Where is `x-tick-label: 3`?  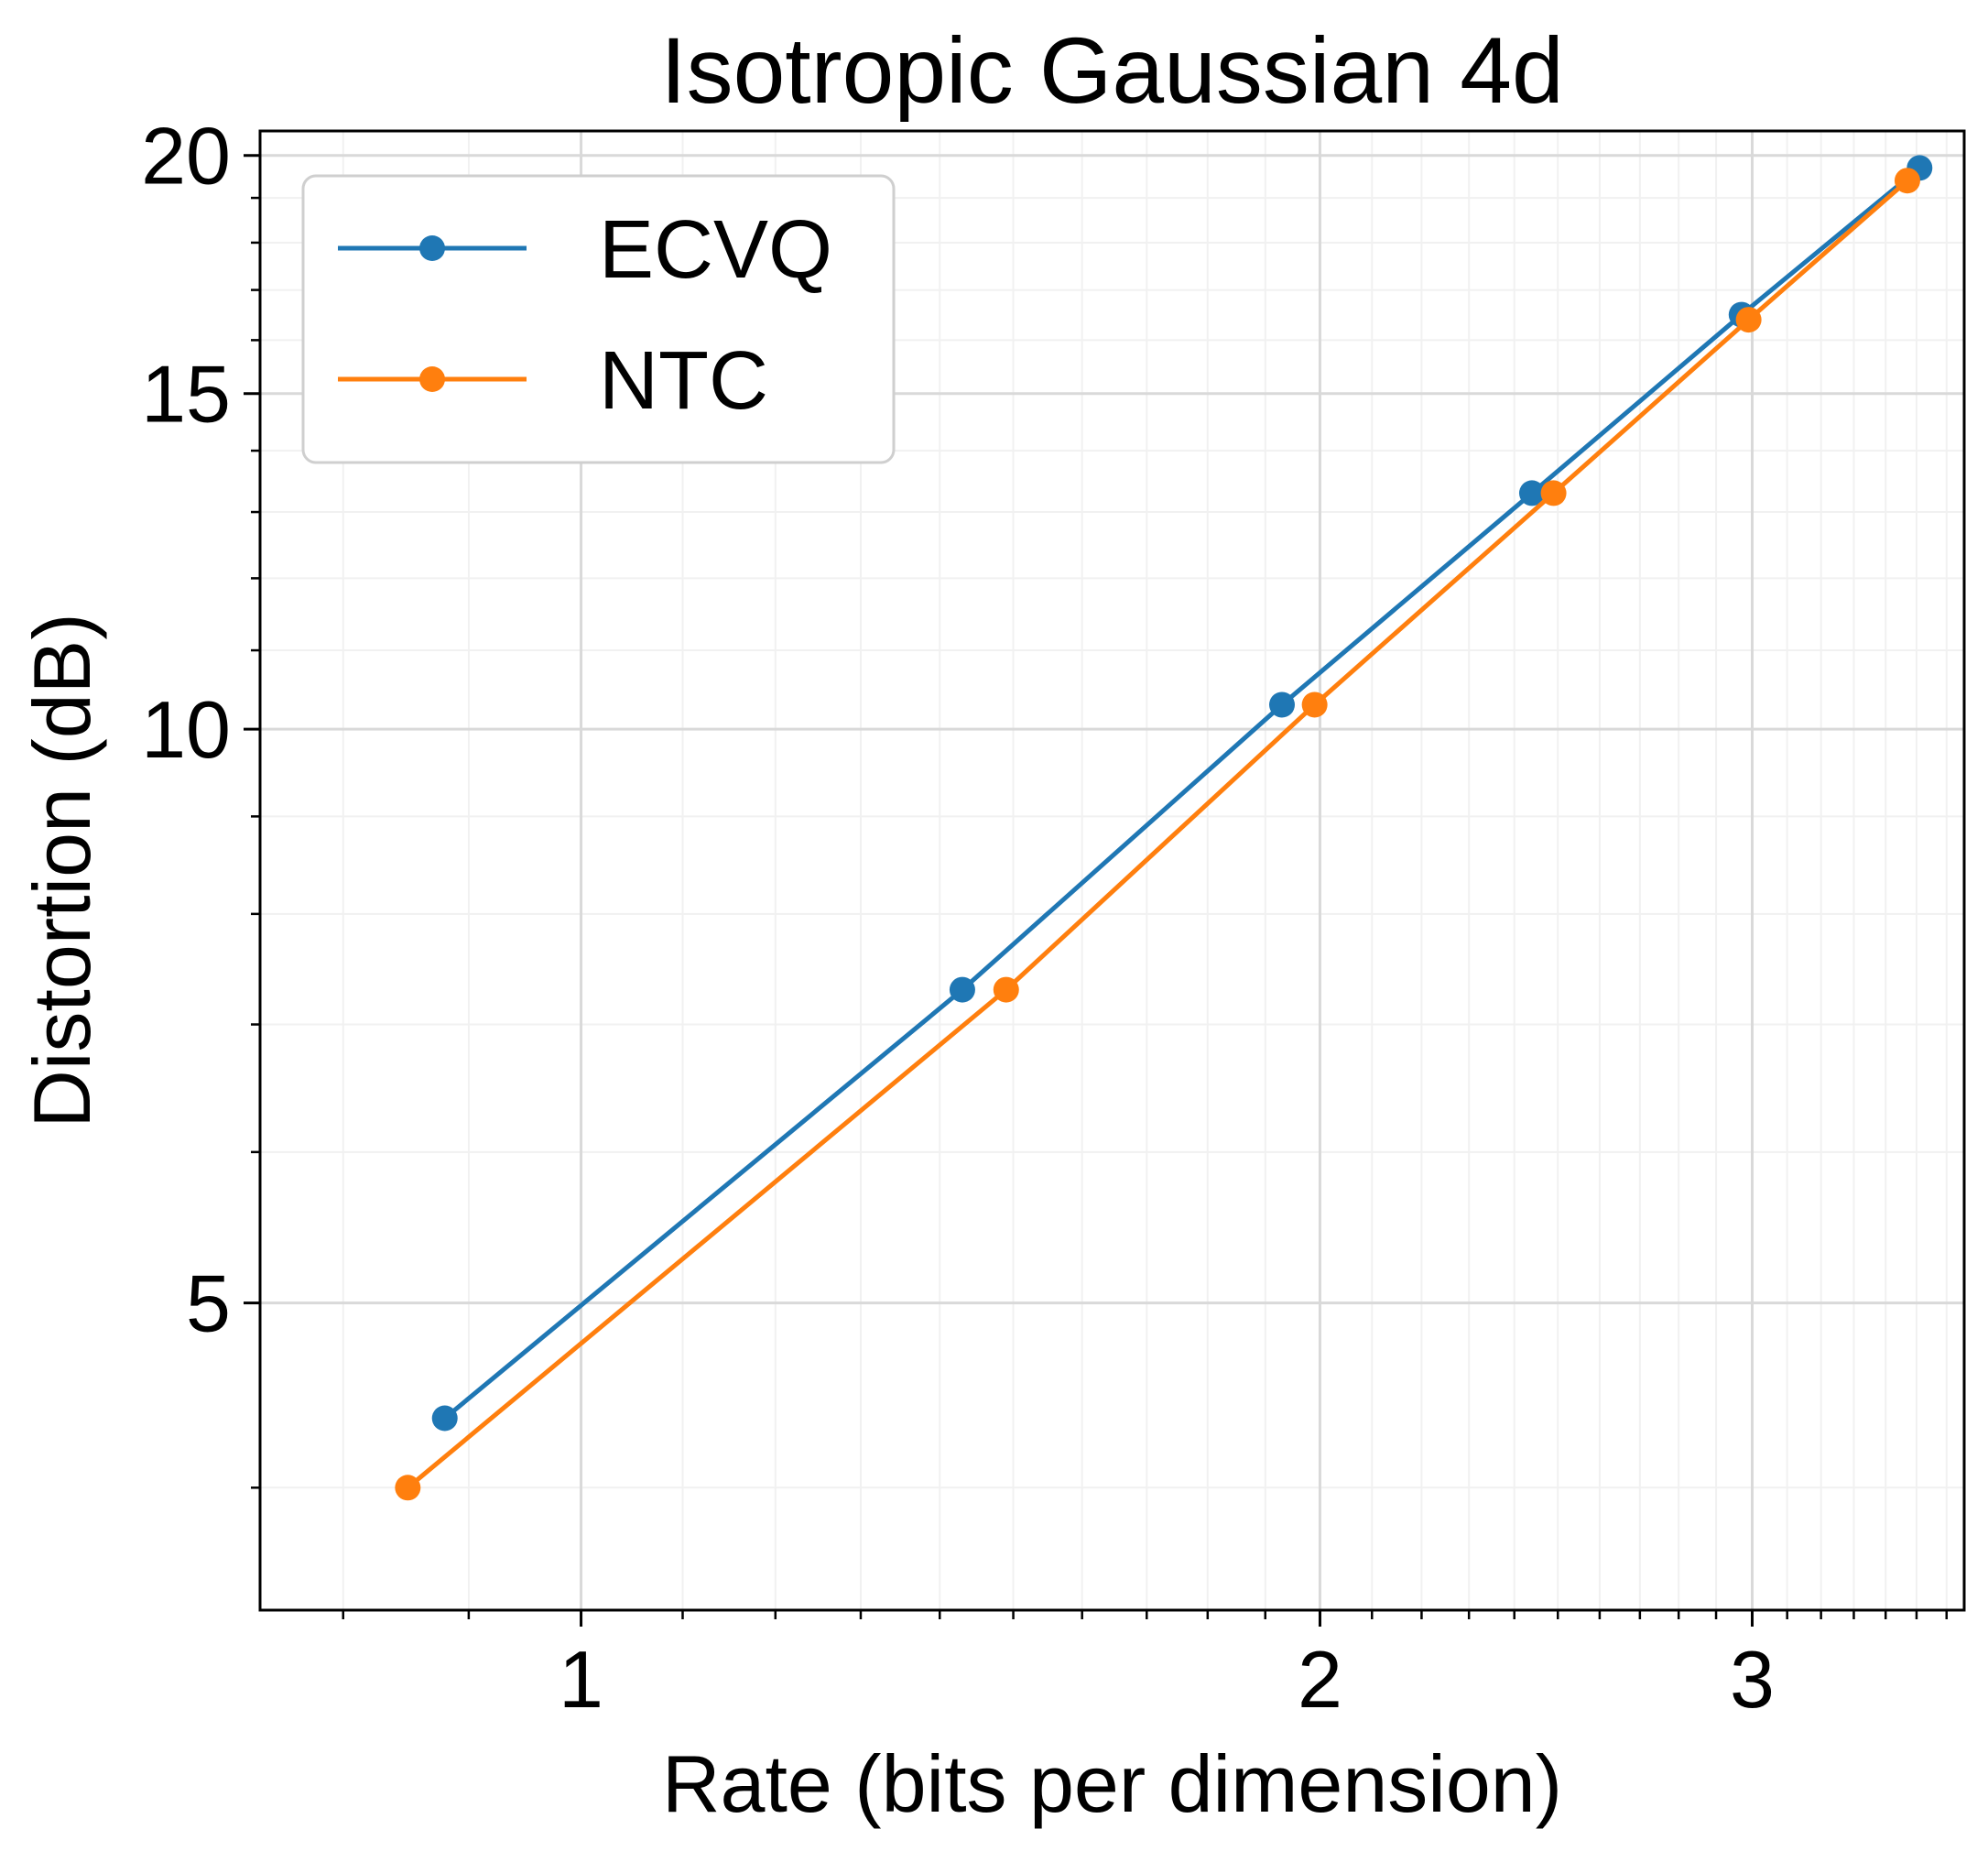 x-tick-label: 3 is located at coordinates (1752, 1680).